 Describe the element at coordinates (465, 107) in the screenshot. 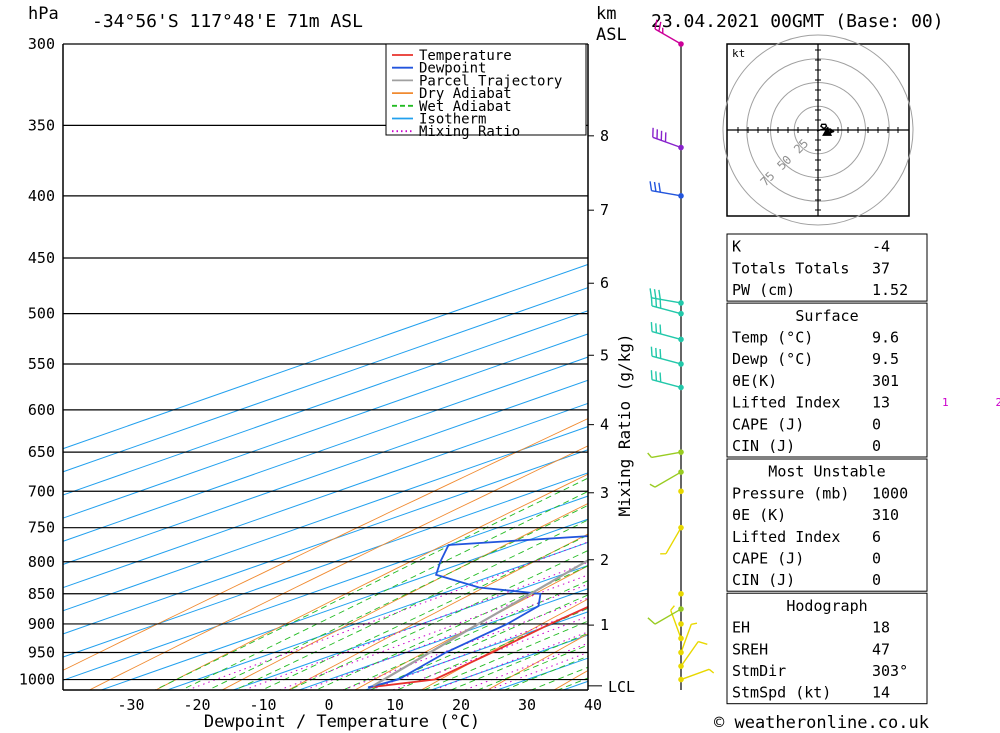

I see `legend-label: Wet Adiabat` at that location.